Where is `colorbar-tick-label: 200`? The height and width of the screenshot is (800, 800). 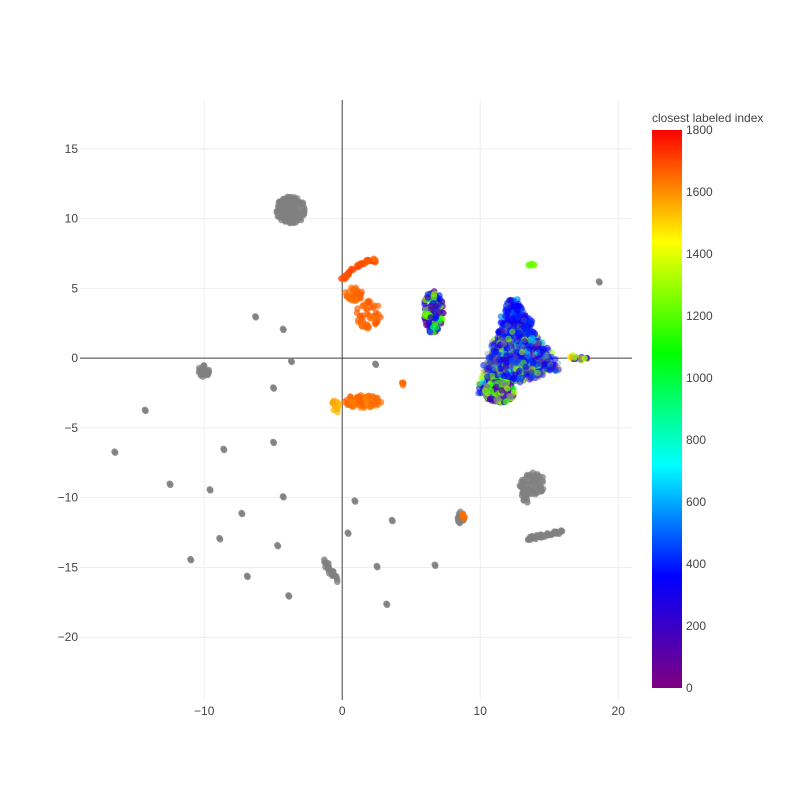 colorbar-tick-label: 200 is located at coordinates (696, 626).